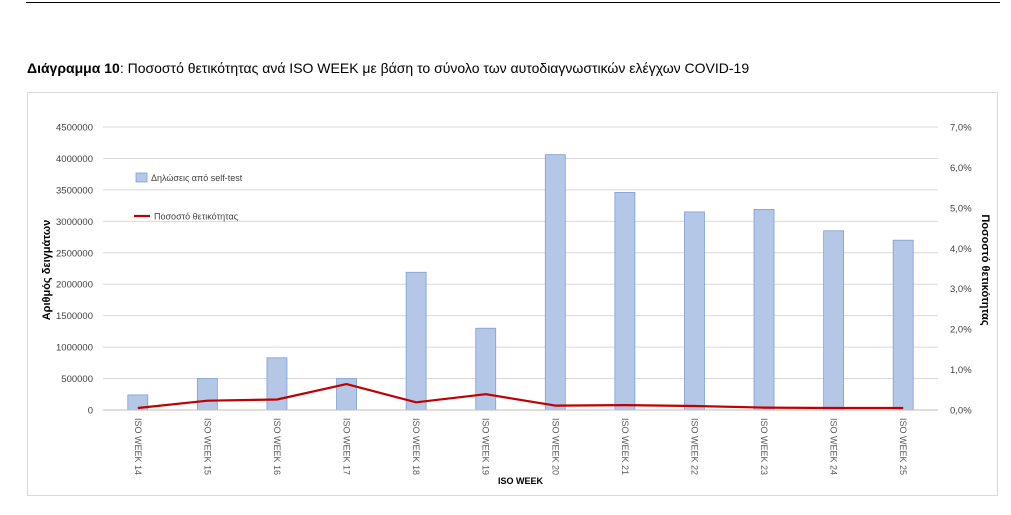  Describe the element at coordinates (74, 128) in the screenshot. I see `y-tick-label: 4500000` at that location.